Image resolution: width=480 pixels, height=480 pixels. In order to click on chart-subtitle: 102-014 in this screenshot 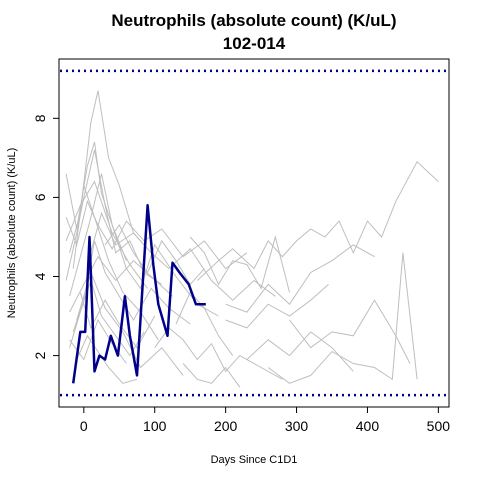, I will do `click(254, 43)`.